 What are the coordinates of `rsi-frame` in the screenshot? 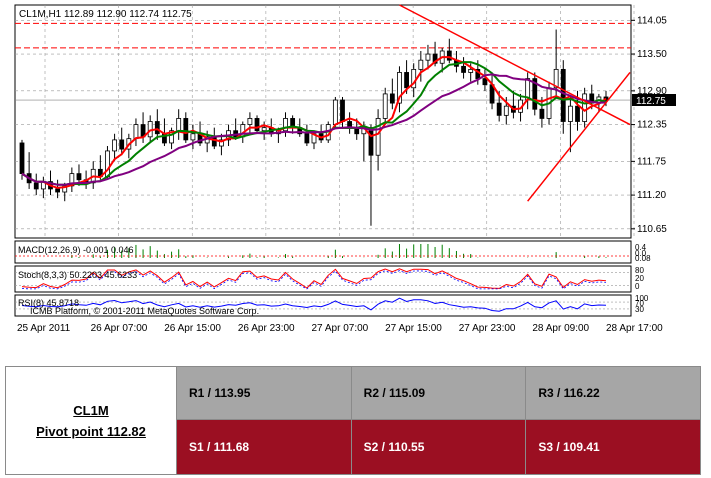 It's located at (323, 305).